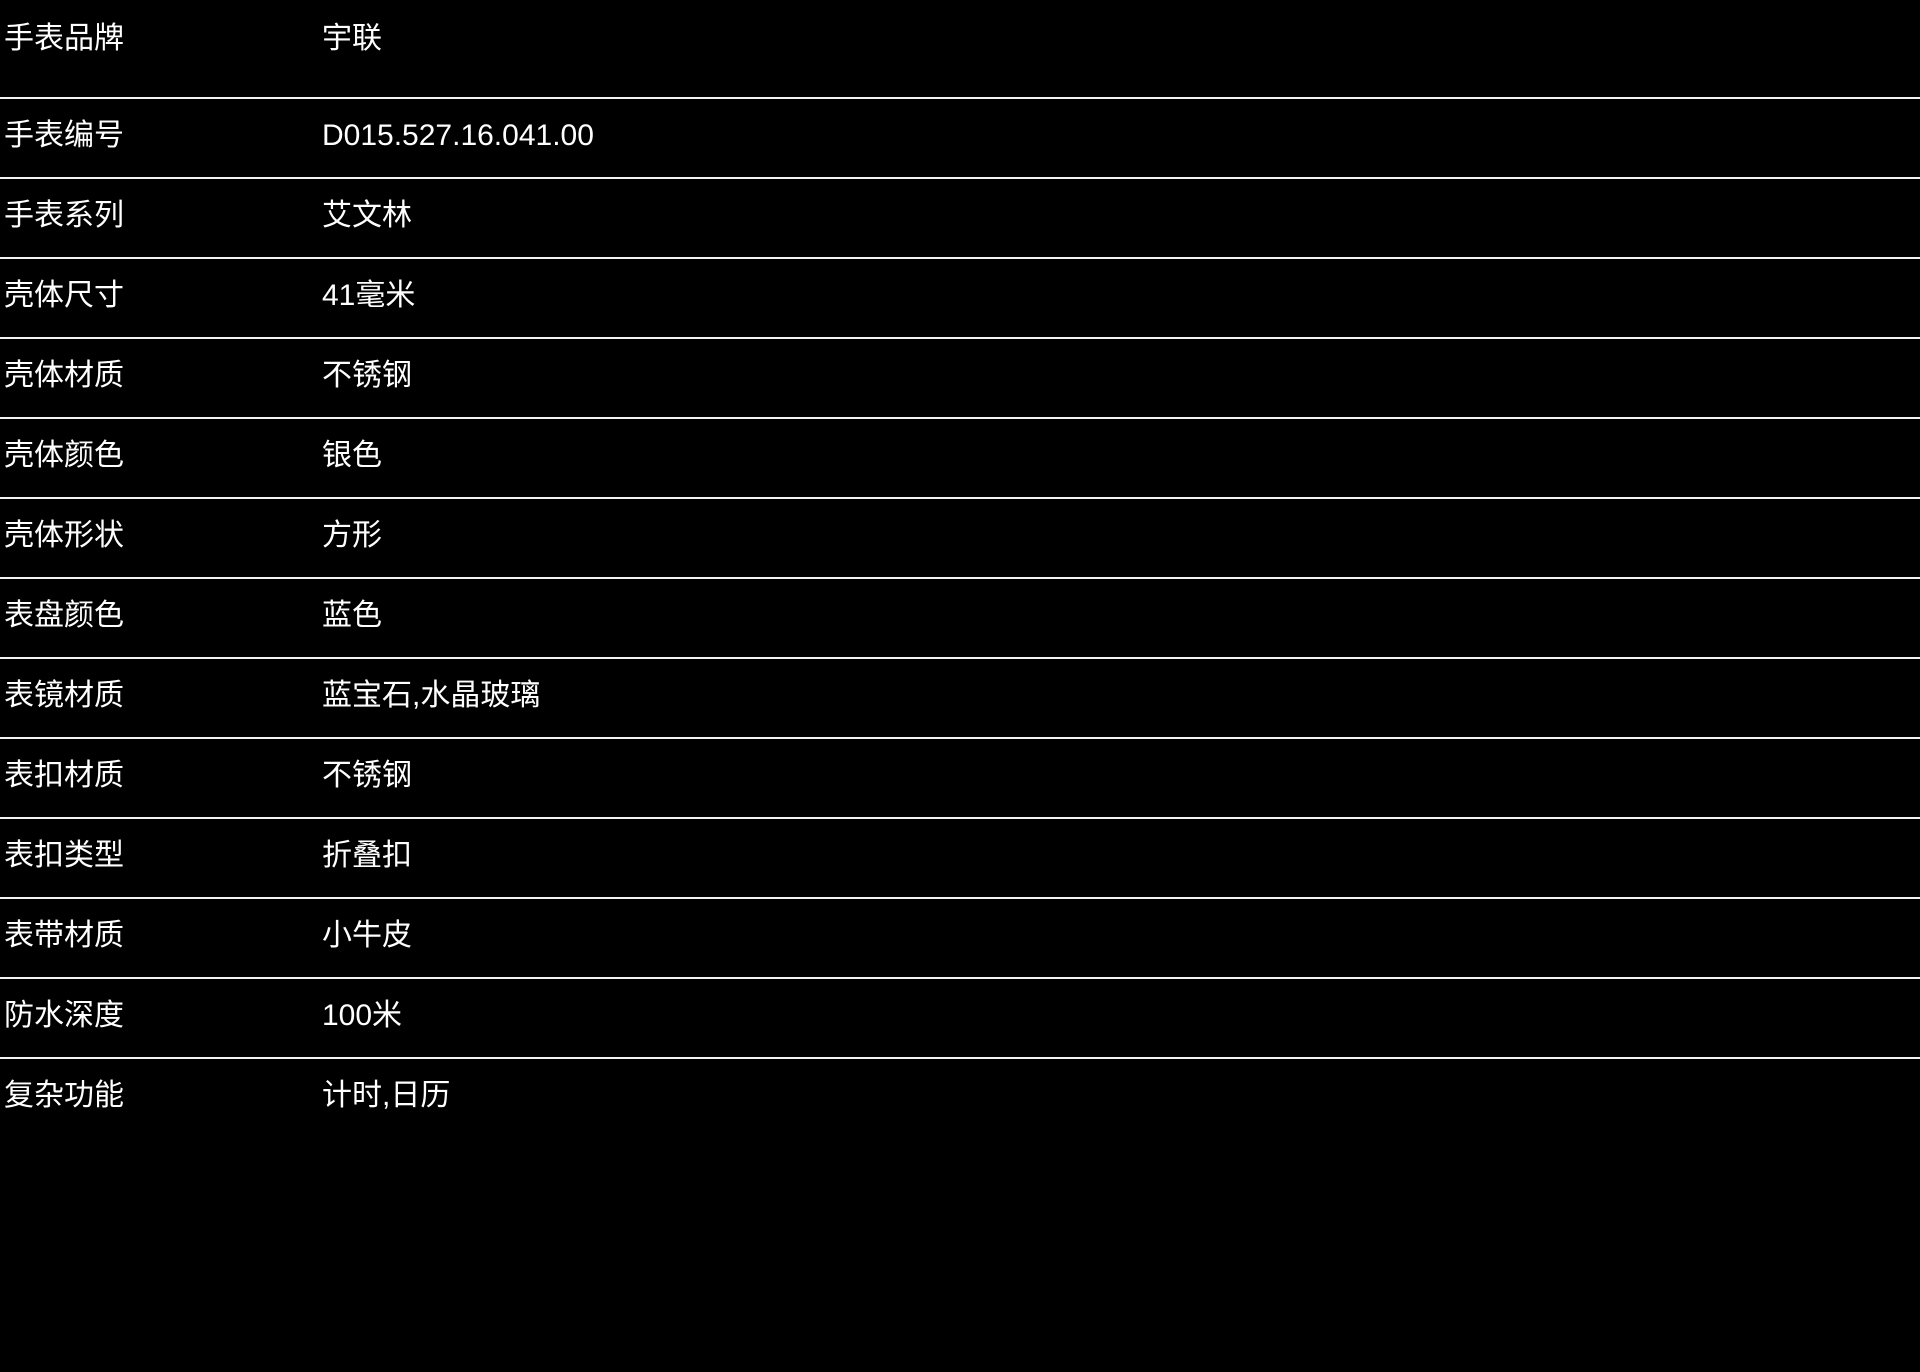  I want to click on spec-value: 小牛皮, so click(367, 935).